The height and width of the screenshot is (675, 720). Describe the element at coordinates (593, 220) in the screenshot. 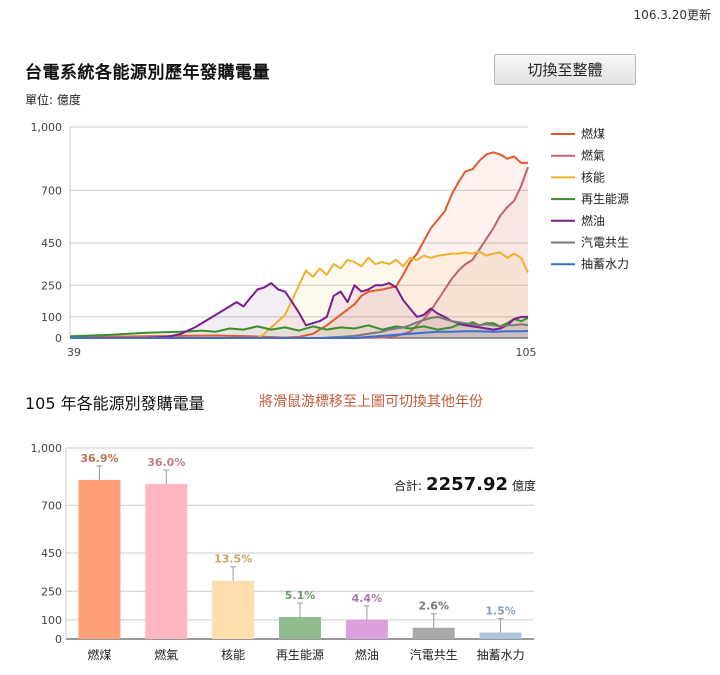

I see `legend-label: 燃油` at that location.